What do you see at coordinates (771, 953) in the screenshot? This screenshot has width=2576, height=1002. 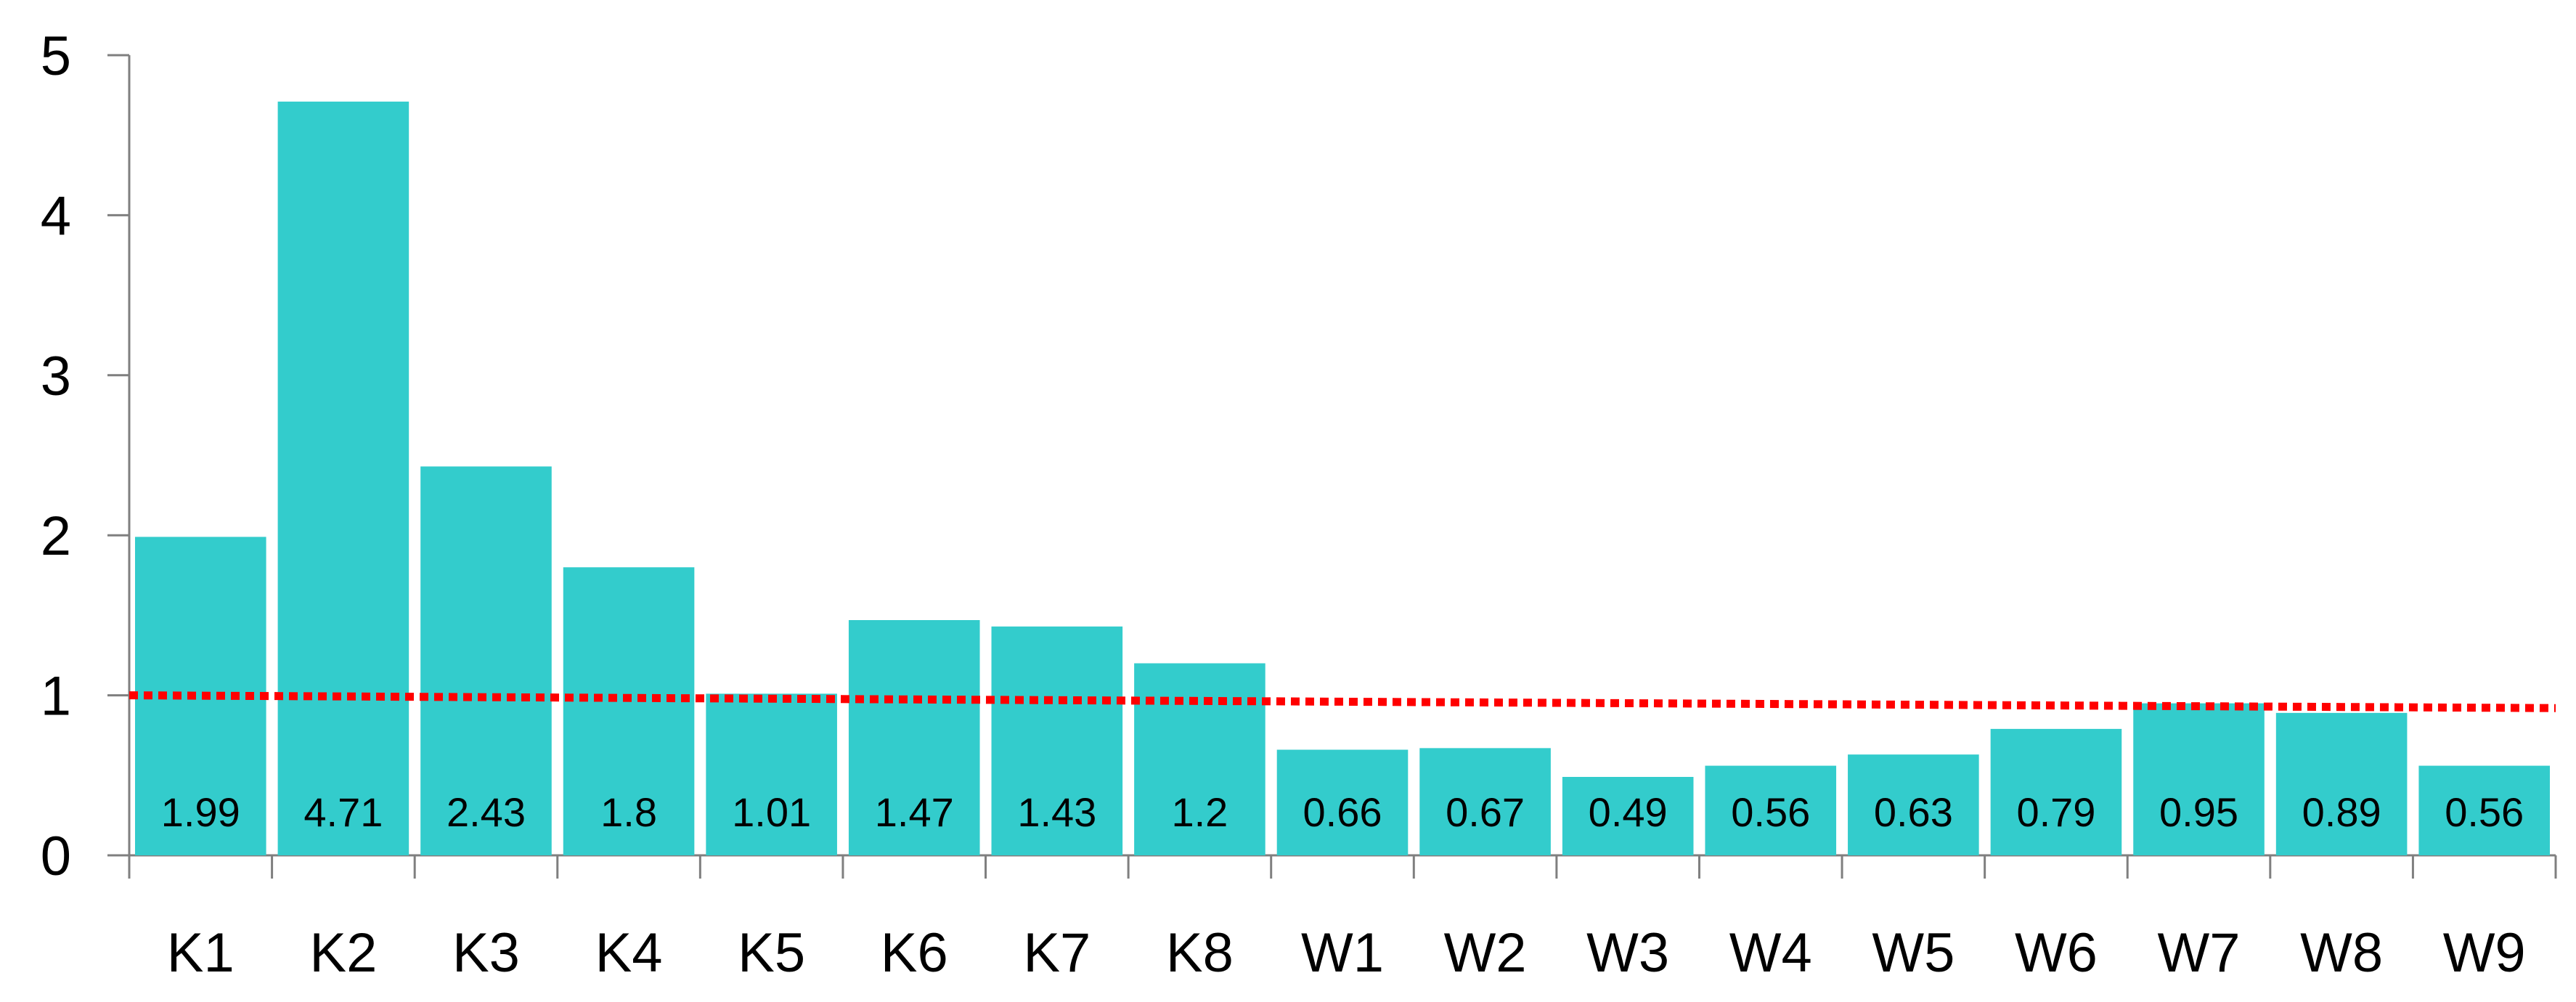 I see `x-tick-label: K5` at bounding box center [771, 953].